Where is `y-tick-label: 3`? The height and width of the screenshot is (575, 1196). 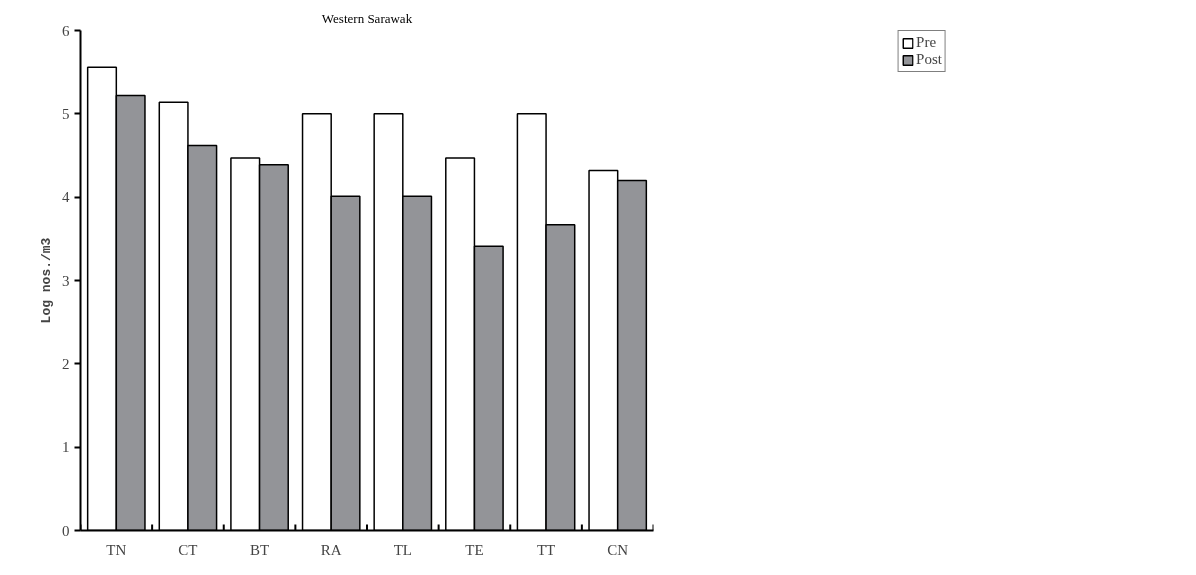 y-tick-label: 3 is located at coordinates (66, 280).